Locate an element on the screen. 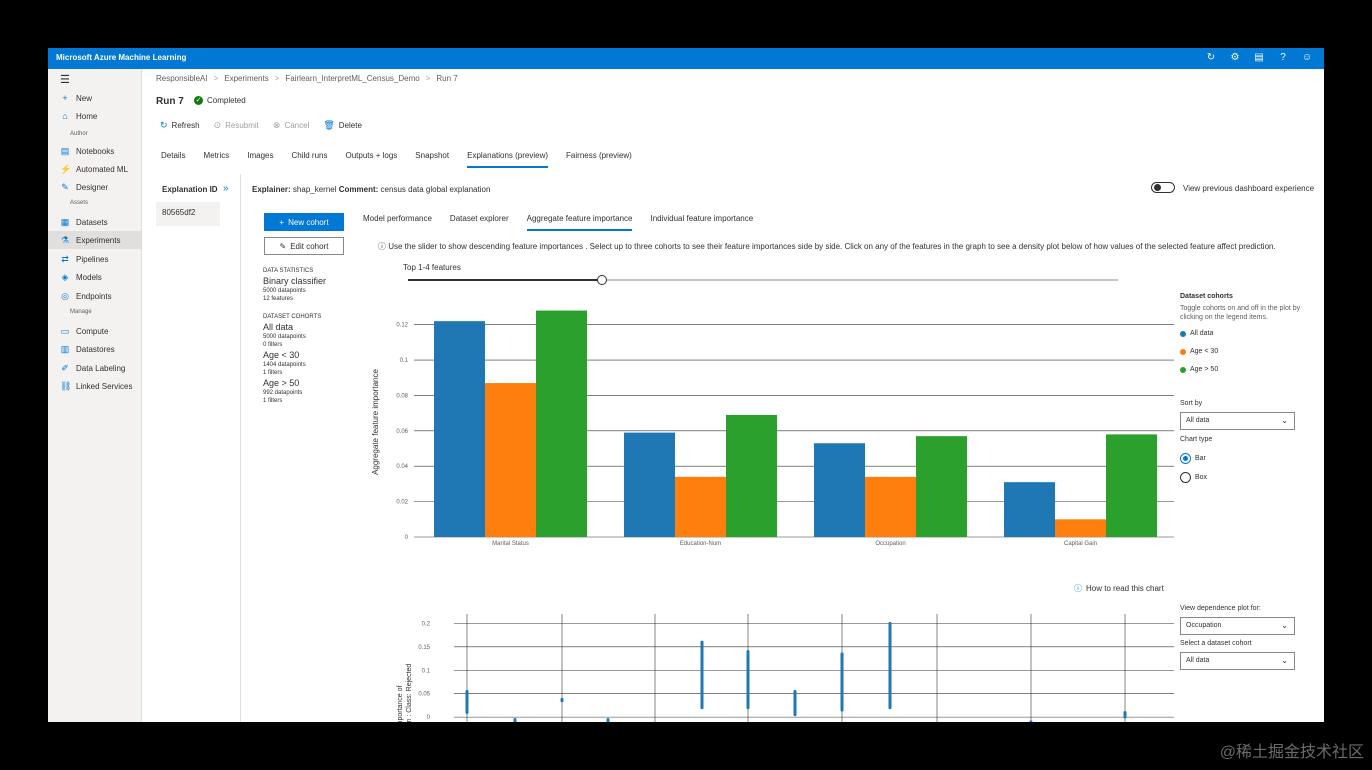 This screenshot has height=770, width=1372. sidebar-item-designer: ✎ Designer is located at coordinates (95, 187).